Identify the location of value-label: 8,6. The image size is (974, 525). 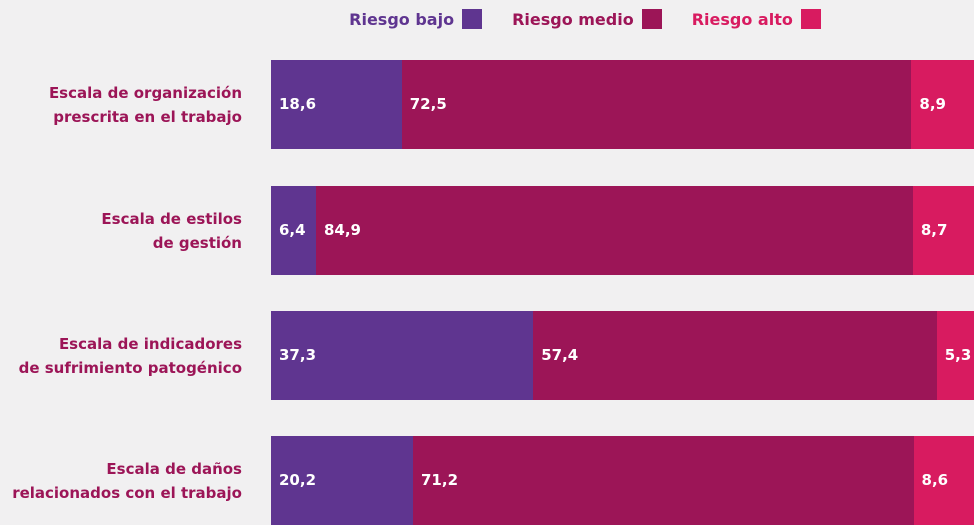
(935, 480).